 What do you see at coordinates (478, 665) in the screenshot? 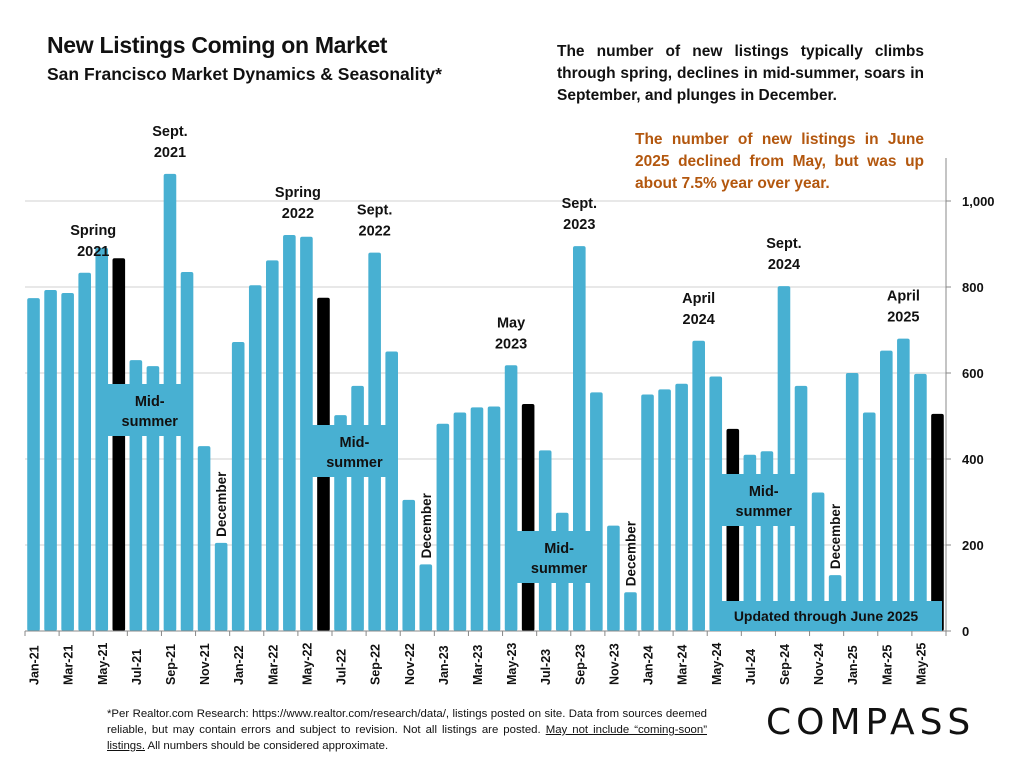
I see `x-tick-label: Mar-23` at bounding box center [478, 665].